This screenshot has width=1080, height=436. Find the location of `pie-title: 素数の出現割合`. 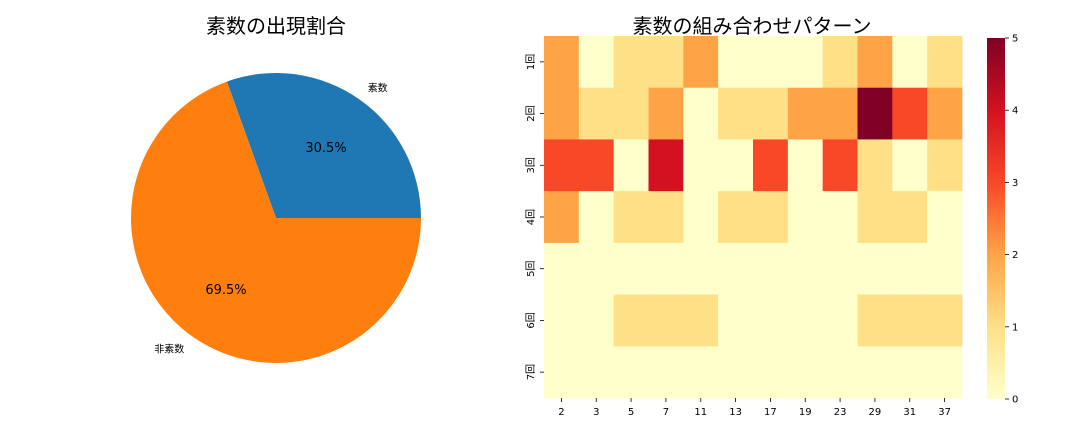

pie-title: 素数の出現割合 is located at coordinates (276, 26).